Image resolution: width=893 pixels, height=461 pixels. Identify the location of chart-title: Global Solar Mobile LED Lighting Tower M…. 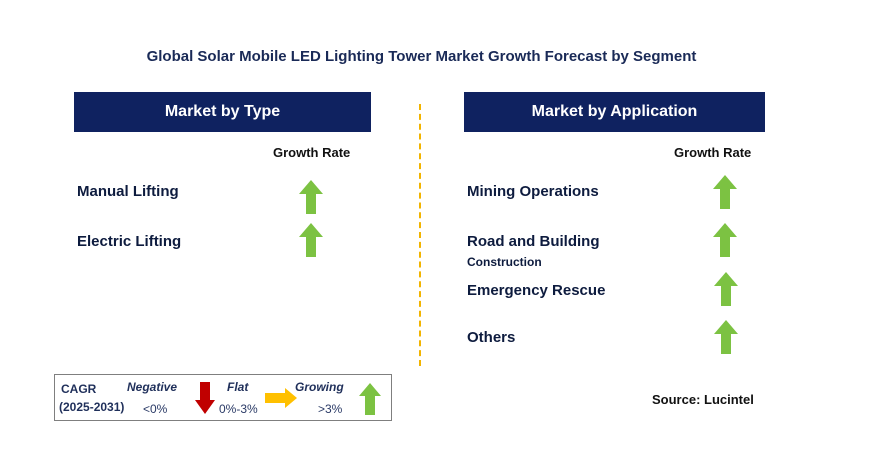
(421, 56).